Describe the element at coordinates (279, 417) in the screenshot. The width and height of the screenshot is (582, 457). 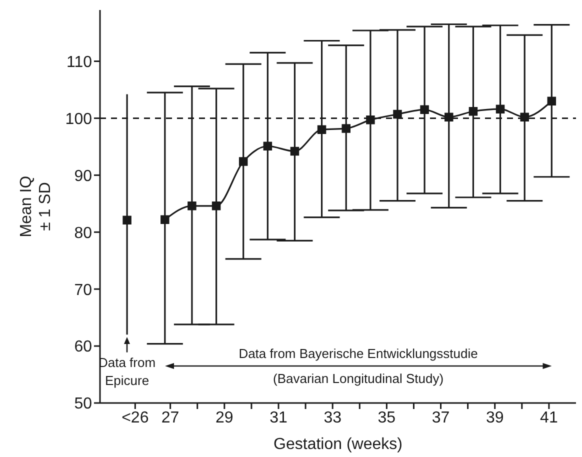
I see `x-tick-label: 31` at that location.